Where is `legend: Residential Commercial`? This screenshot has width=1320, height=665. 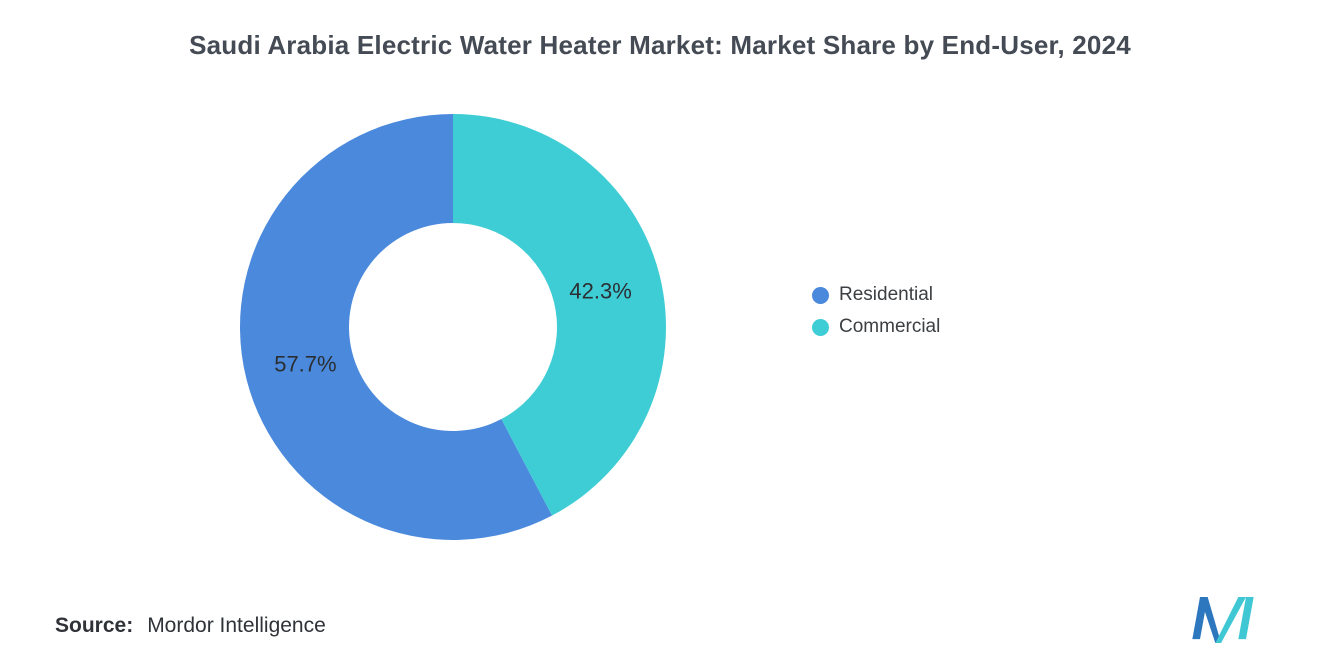
legend: Residential Commercial is located at coordinates (876, 311).